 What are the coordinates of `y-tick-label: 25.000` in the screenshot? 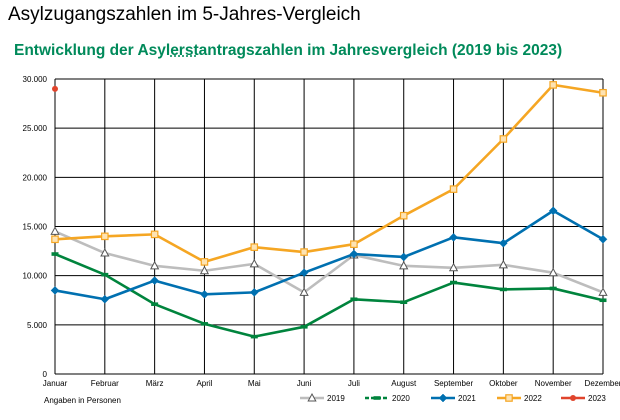 It's located at (35, 128).